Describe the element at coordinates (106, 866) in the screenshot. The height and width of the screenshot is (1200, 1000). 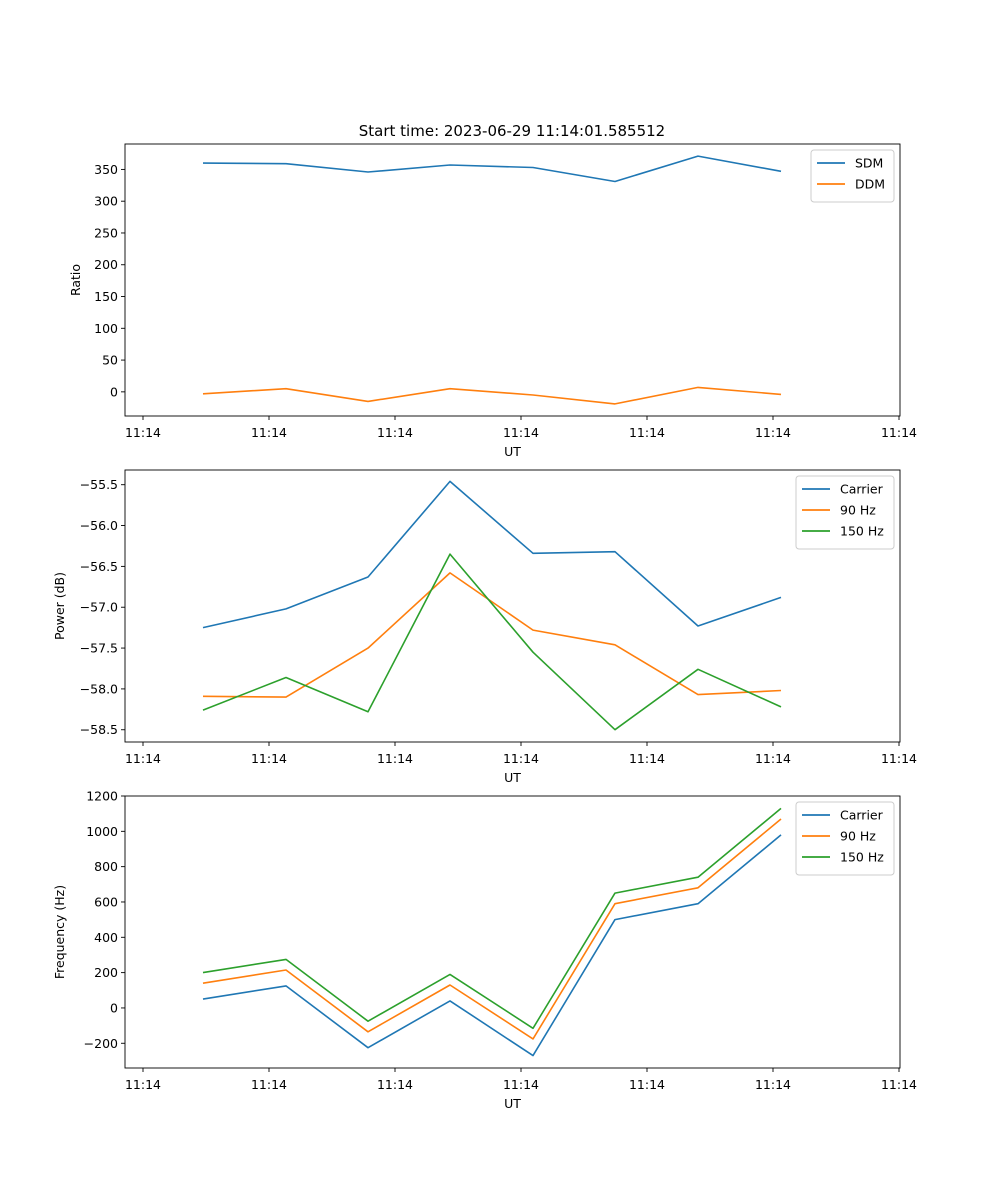
I see `y-tick-label: 800` at that location.